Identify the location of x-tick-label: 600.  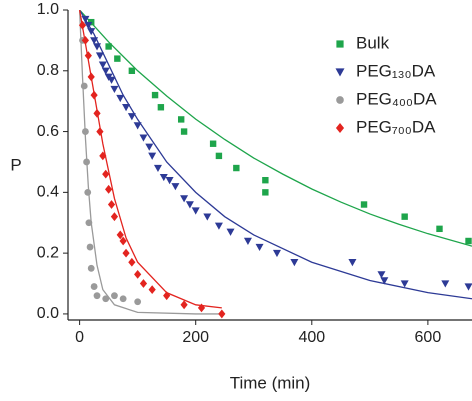
(428, 337).